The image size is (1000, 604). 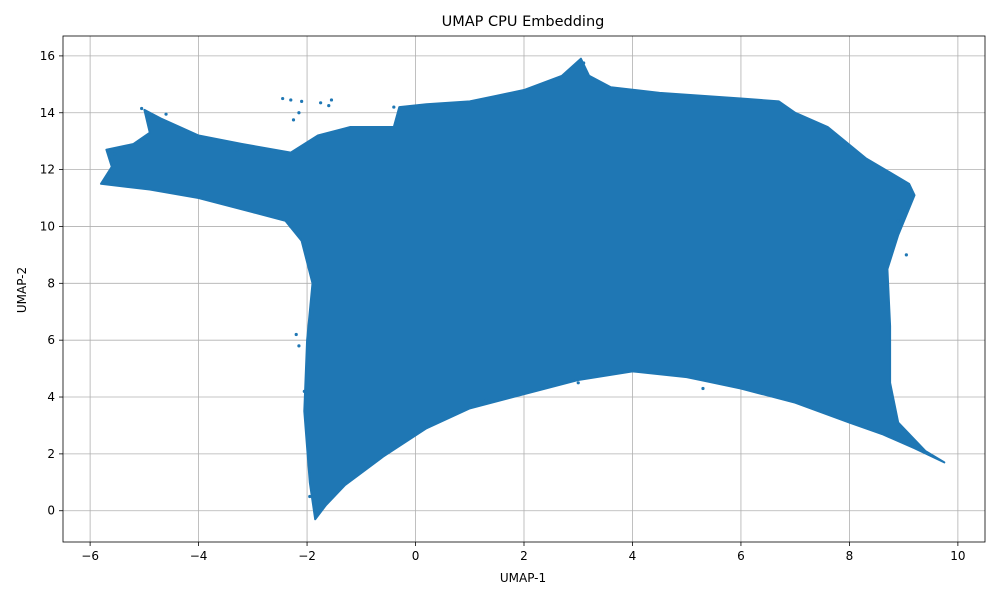 What do you see at coordinates (524, 556) in the screenshot?
I see `x-tick-label: 2` at bounding box center [524, 556].